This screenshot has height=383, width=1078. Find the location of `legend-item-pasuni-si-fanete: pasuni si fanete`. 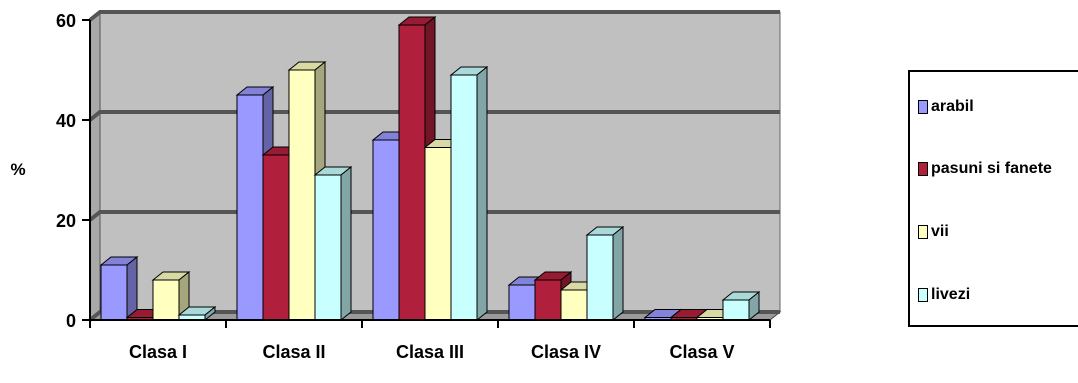

legend-item-pasuni-si-fanete: pasuni si fanete is located at coordinates (985, 169).